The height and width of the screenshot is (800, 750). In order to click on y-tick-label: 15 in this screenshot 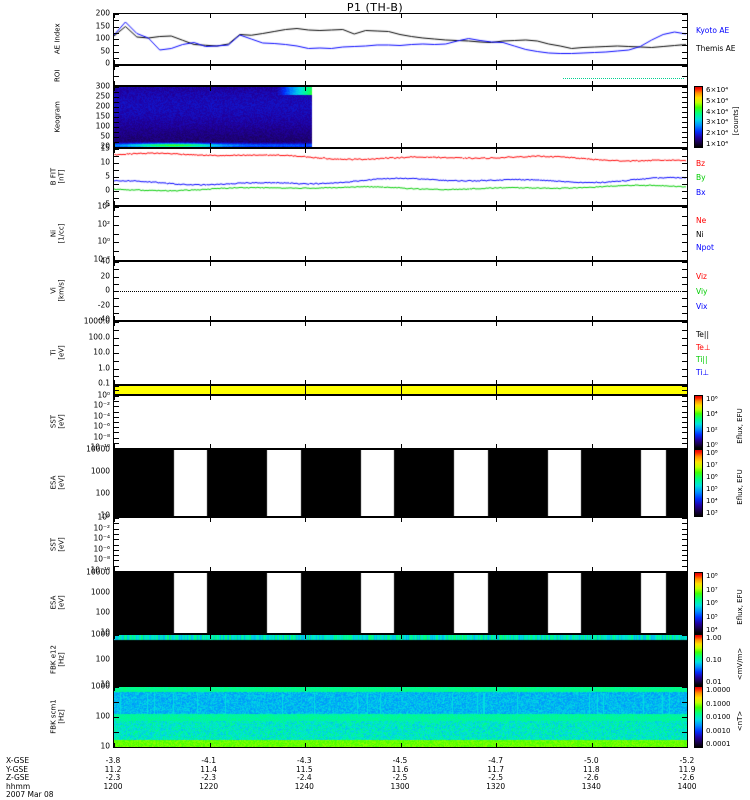, I will do `click(88, 148)`.